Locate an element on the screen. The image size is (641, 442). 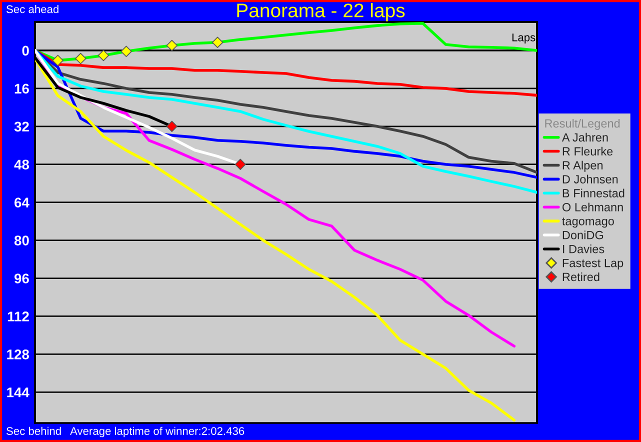
text: Sec behind is located at coordinates (33, 430).